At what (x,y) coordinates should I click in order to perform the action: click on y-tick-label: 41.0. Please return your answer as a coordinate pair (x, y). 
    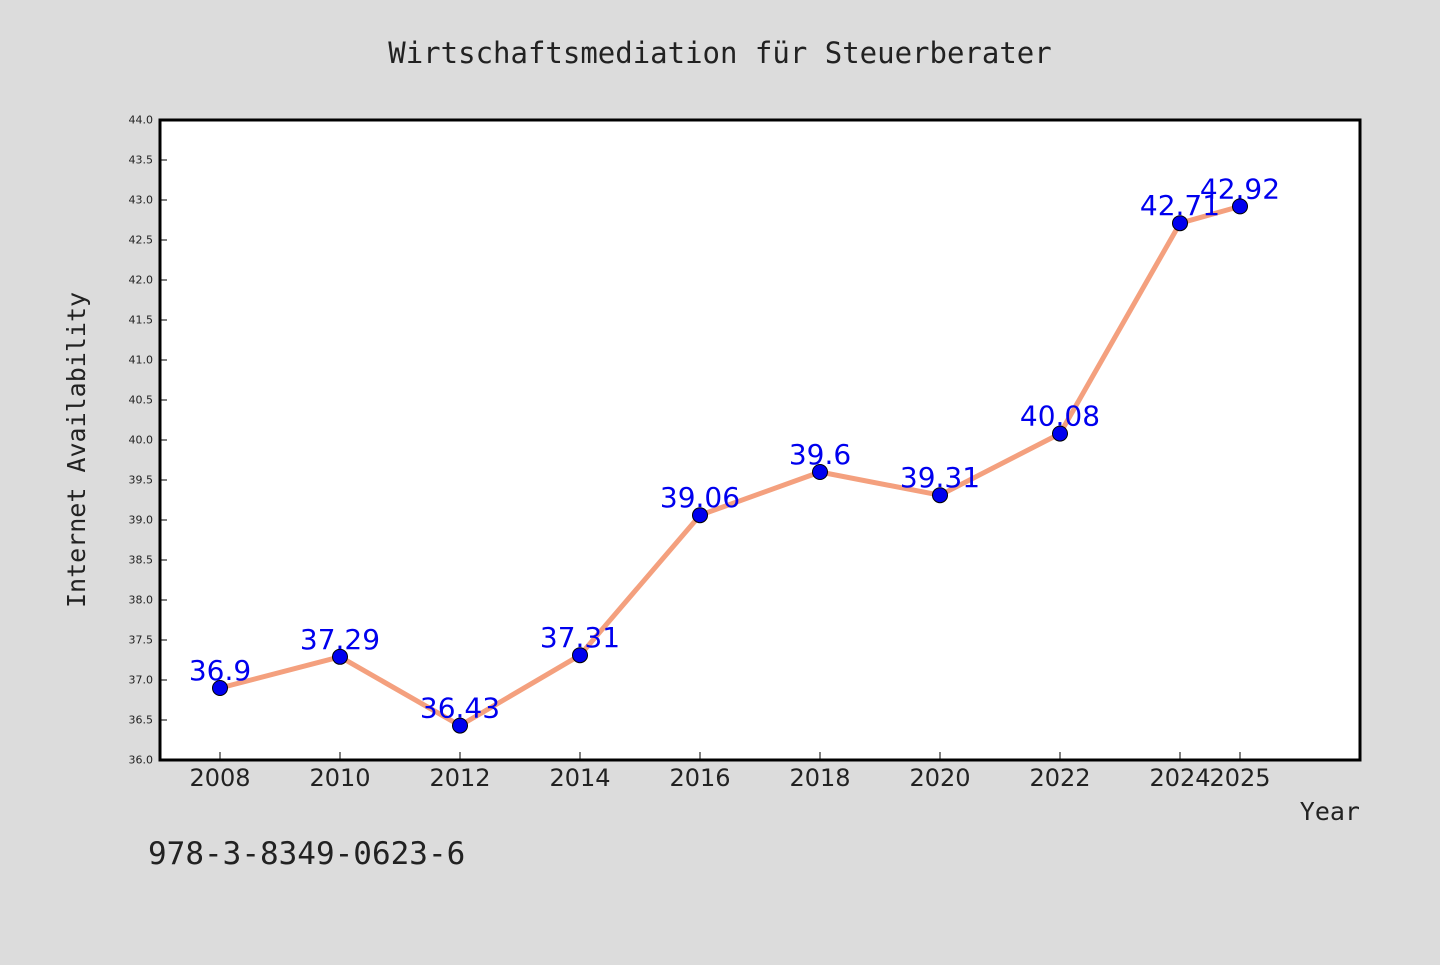
    Looking at the image, I should click on (141, 360).